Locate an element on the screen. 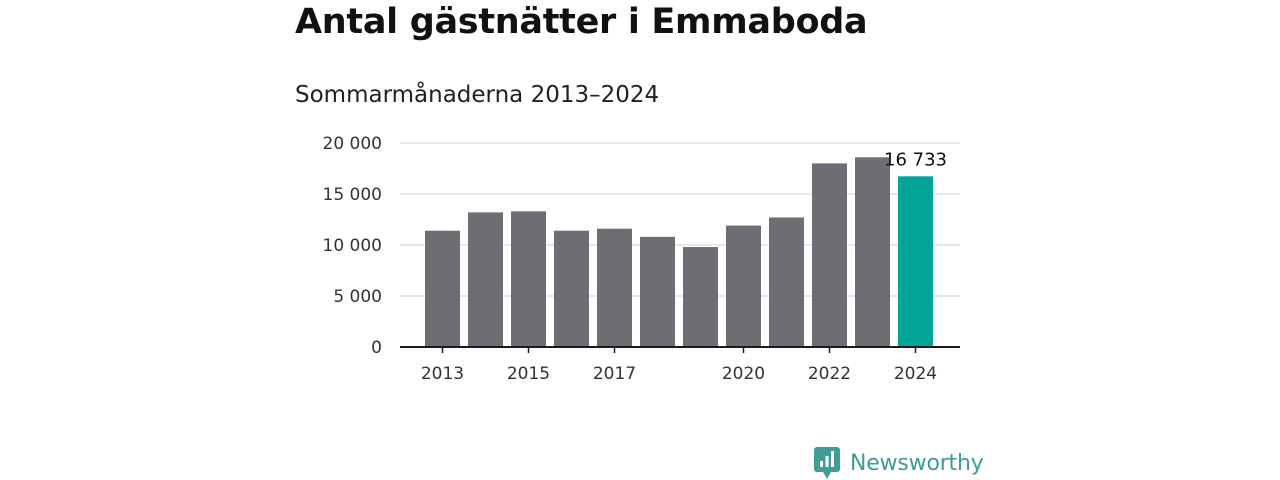 The height and width of the screenshot is (480, 1280). bar-2014 is located at coordinates (485, 279).